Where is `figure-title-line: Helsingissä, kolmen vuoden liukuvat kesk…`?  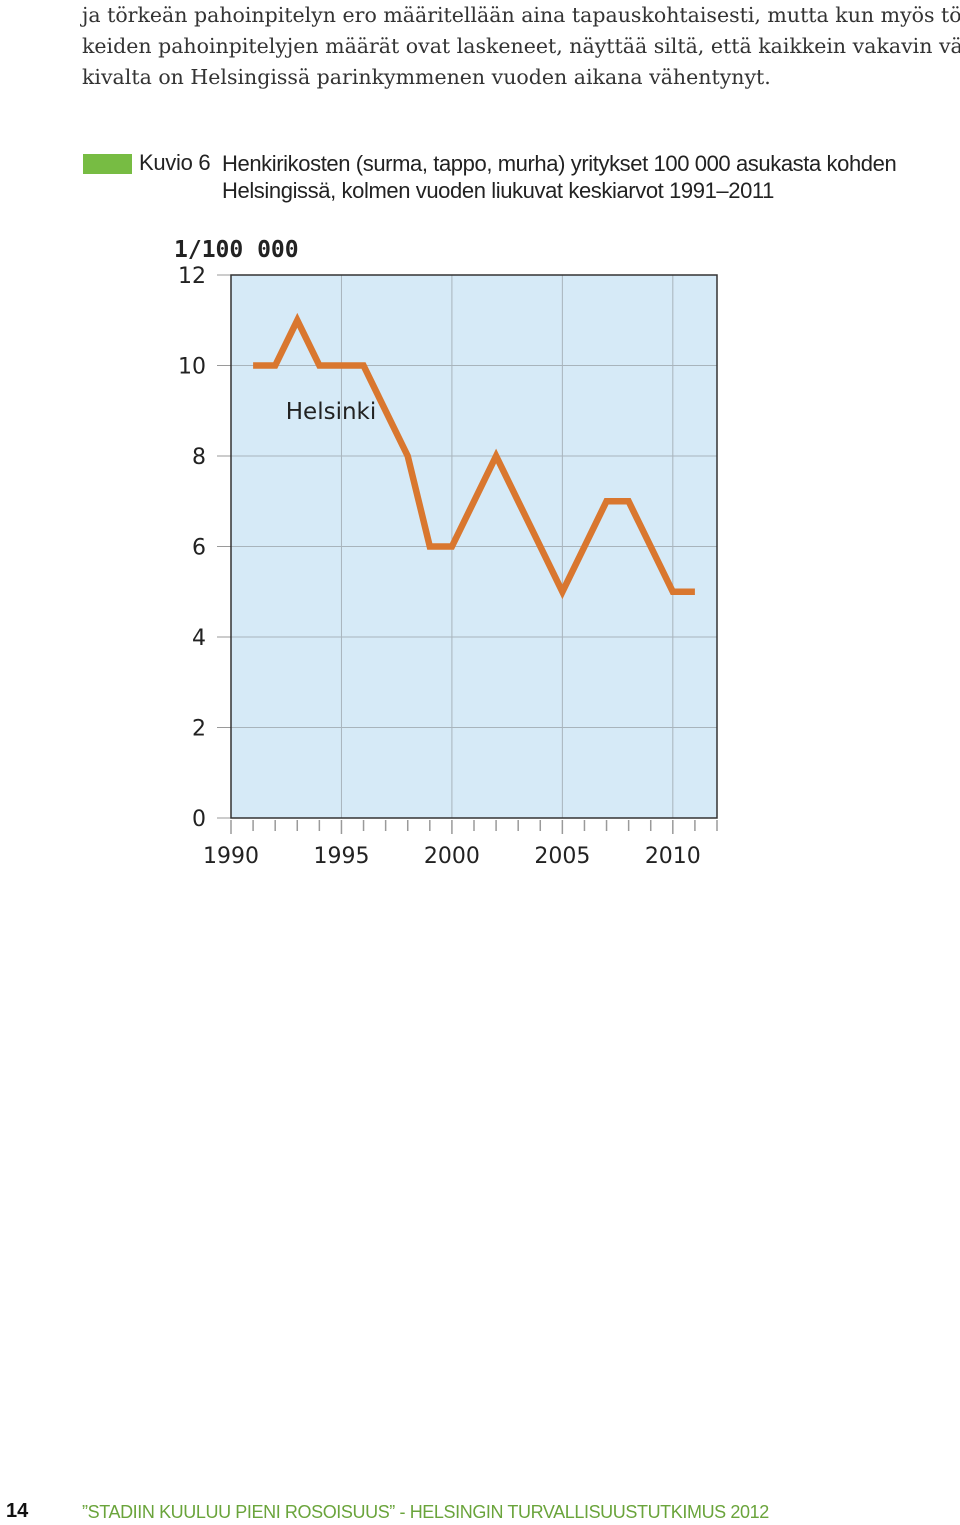
figure-title-line: Helsingissä, kolmen vuoden liukuvat kesk… is located at coordinates (498, 190).